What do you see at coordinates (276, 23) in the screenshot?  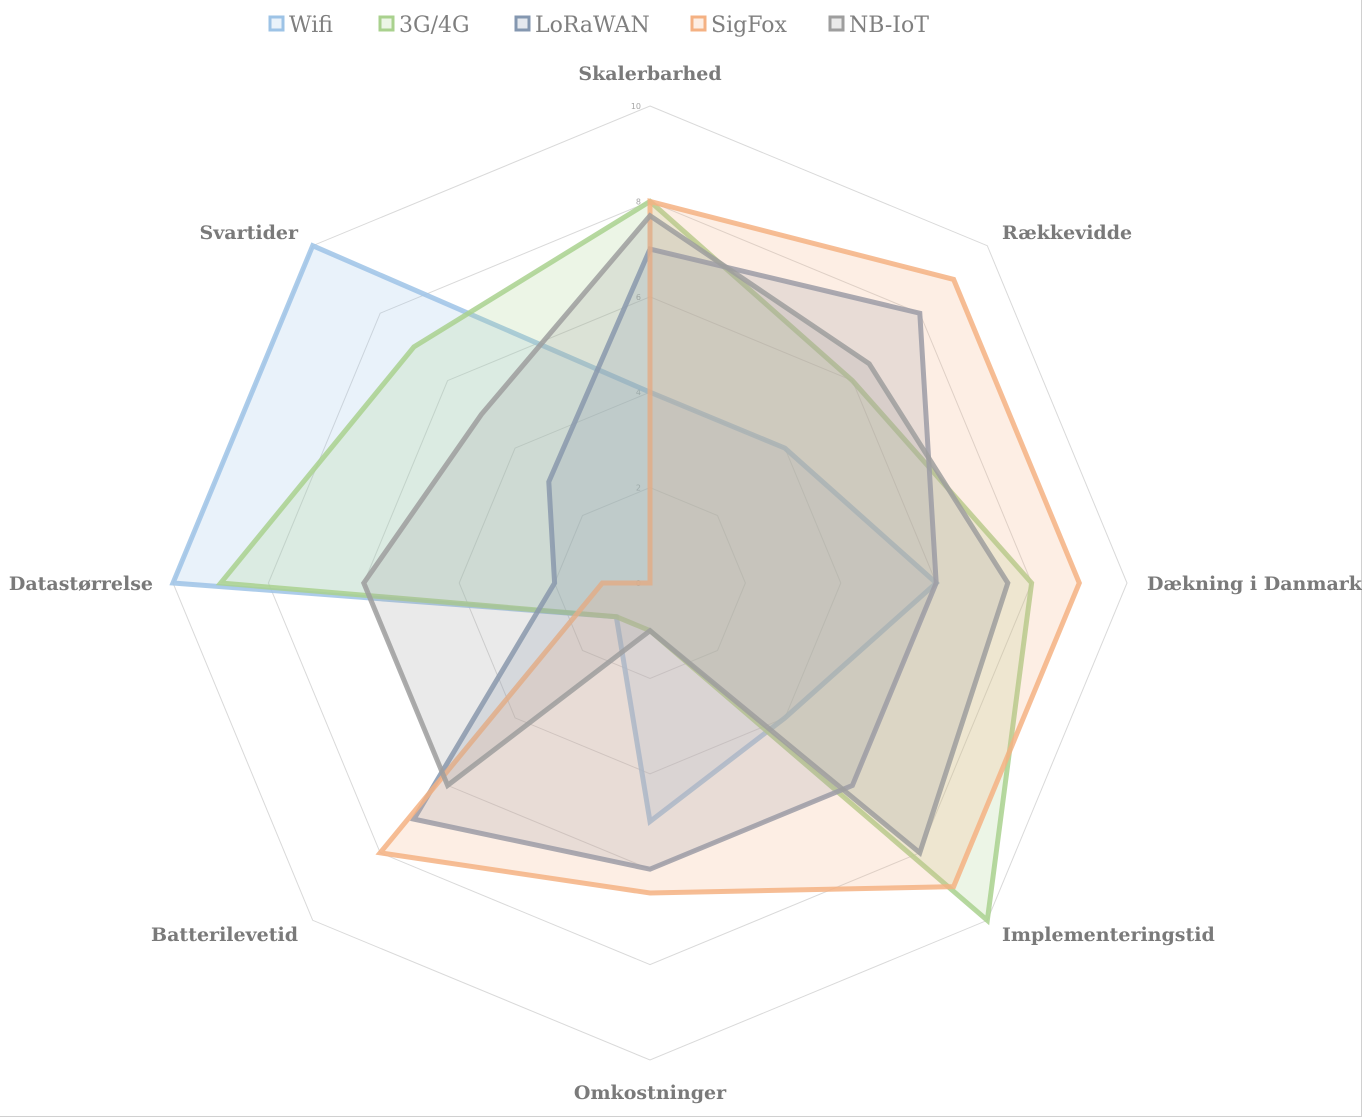 I see `legend-swatch-wifi` at bounding box center [276, 23].